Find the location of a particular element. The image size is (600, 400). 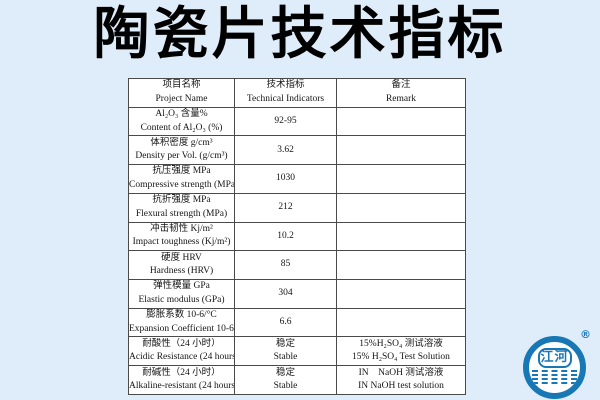

header-technical-indicators-cn: 技术指标 is located at coordinates (285, 85).